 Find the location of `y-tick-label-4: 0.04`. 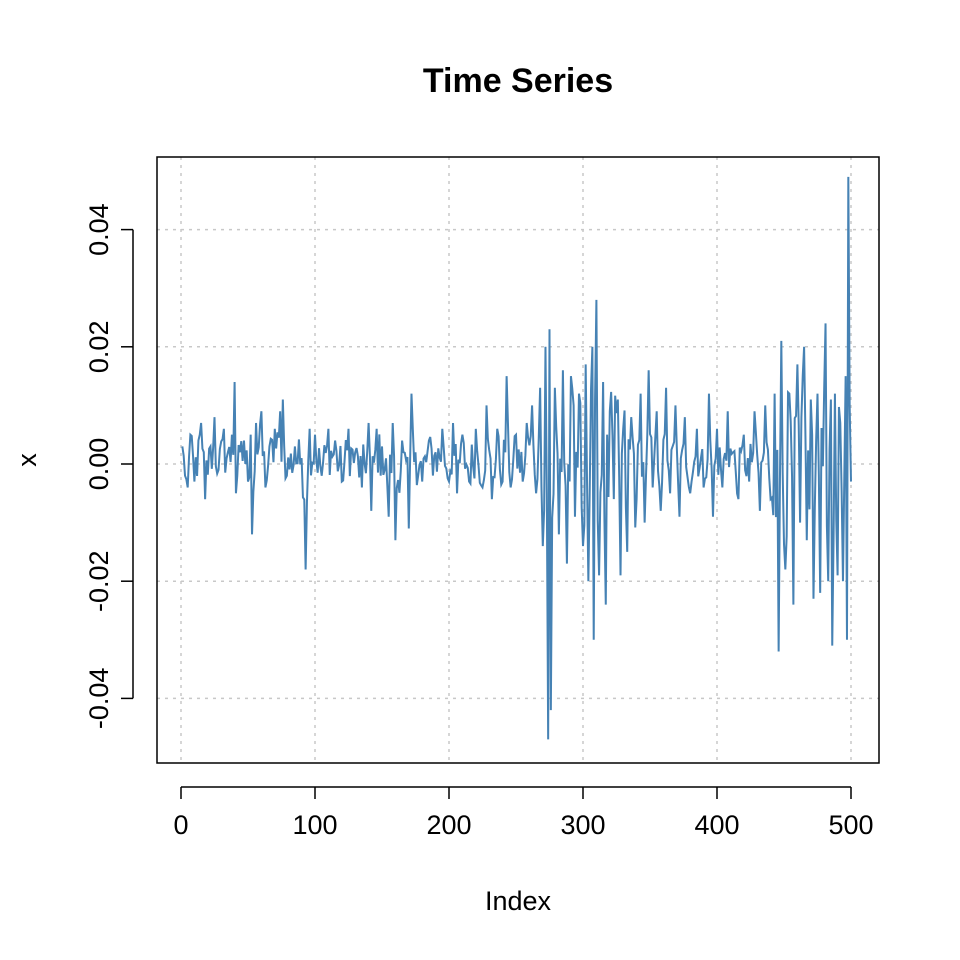

y-tick-label-4: 0.04 is located at coordinates (99, 229).